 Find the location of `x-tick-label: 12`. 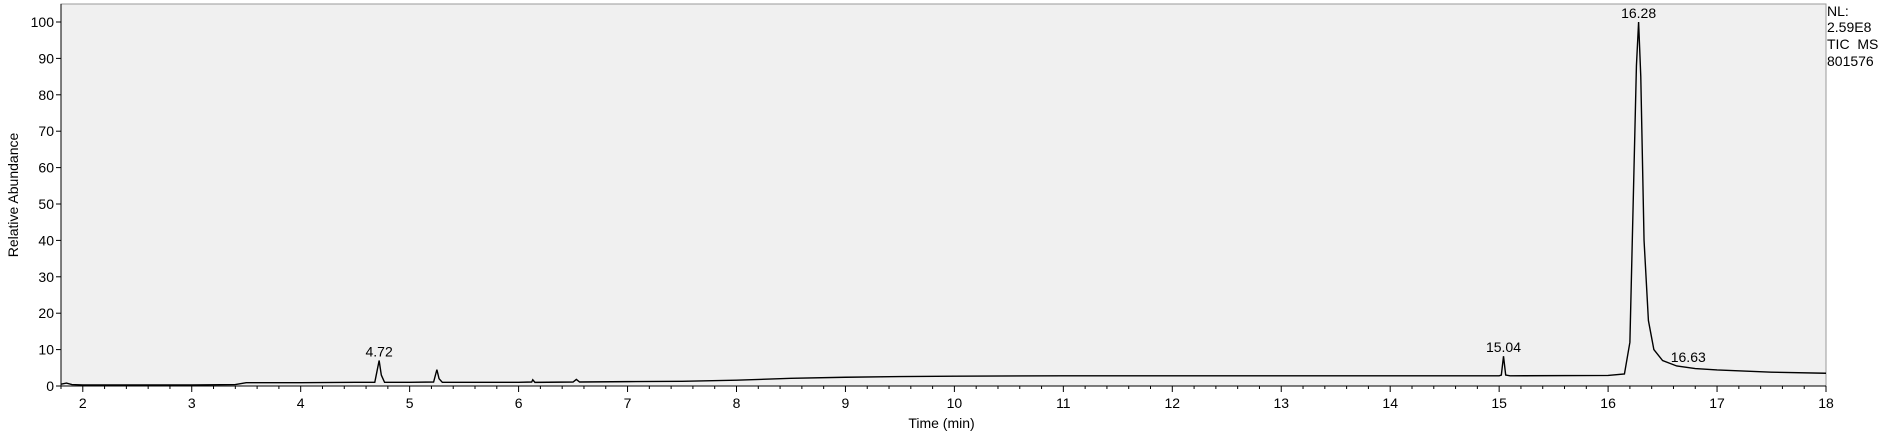

x-tick-label: 12 is located at coordinates (1173, 403).